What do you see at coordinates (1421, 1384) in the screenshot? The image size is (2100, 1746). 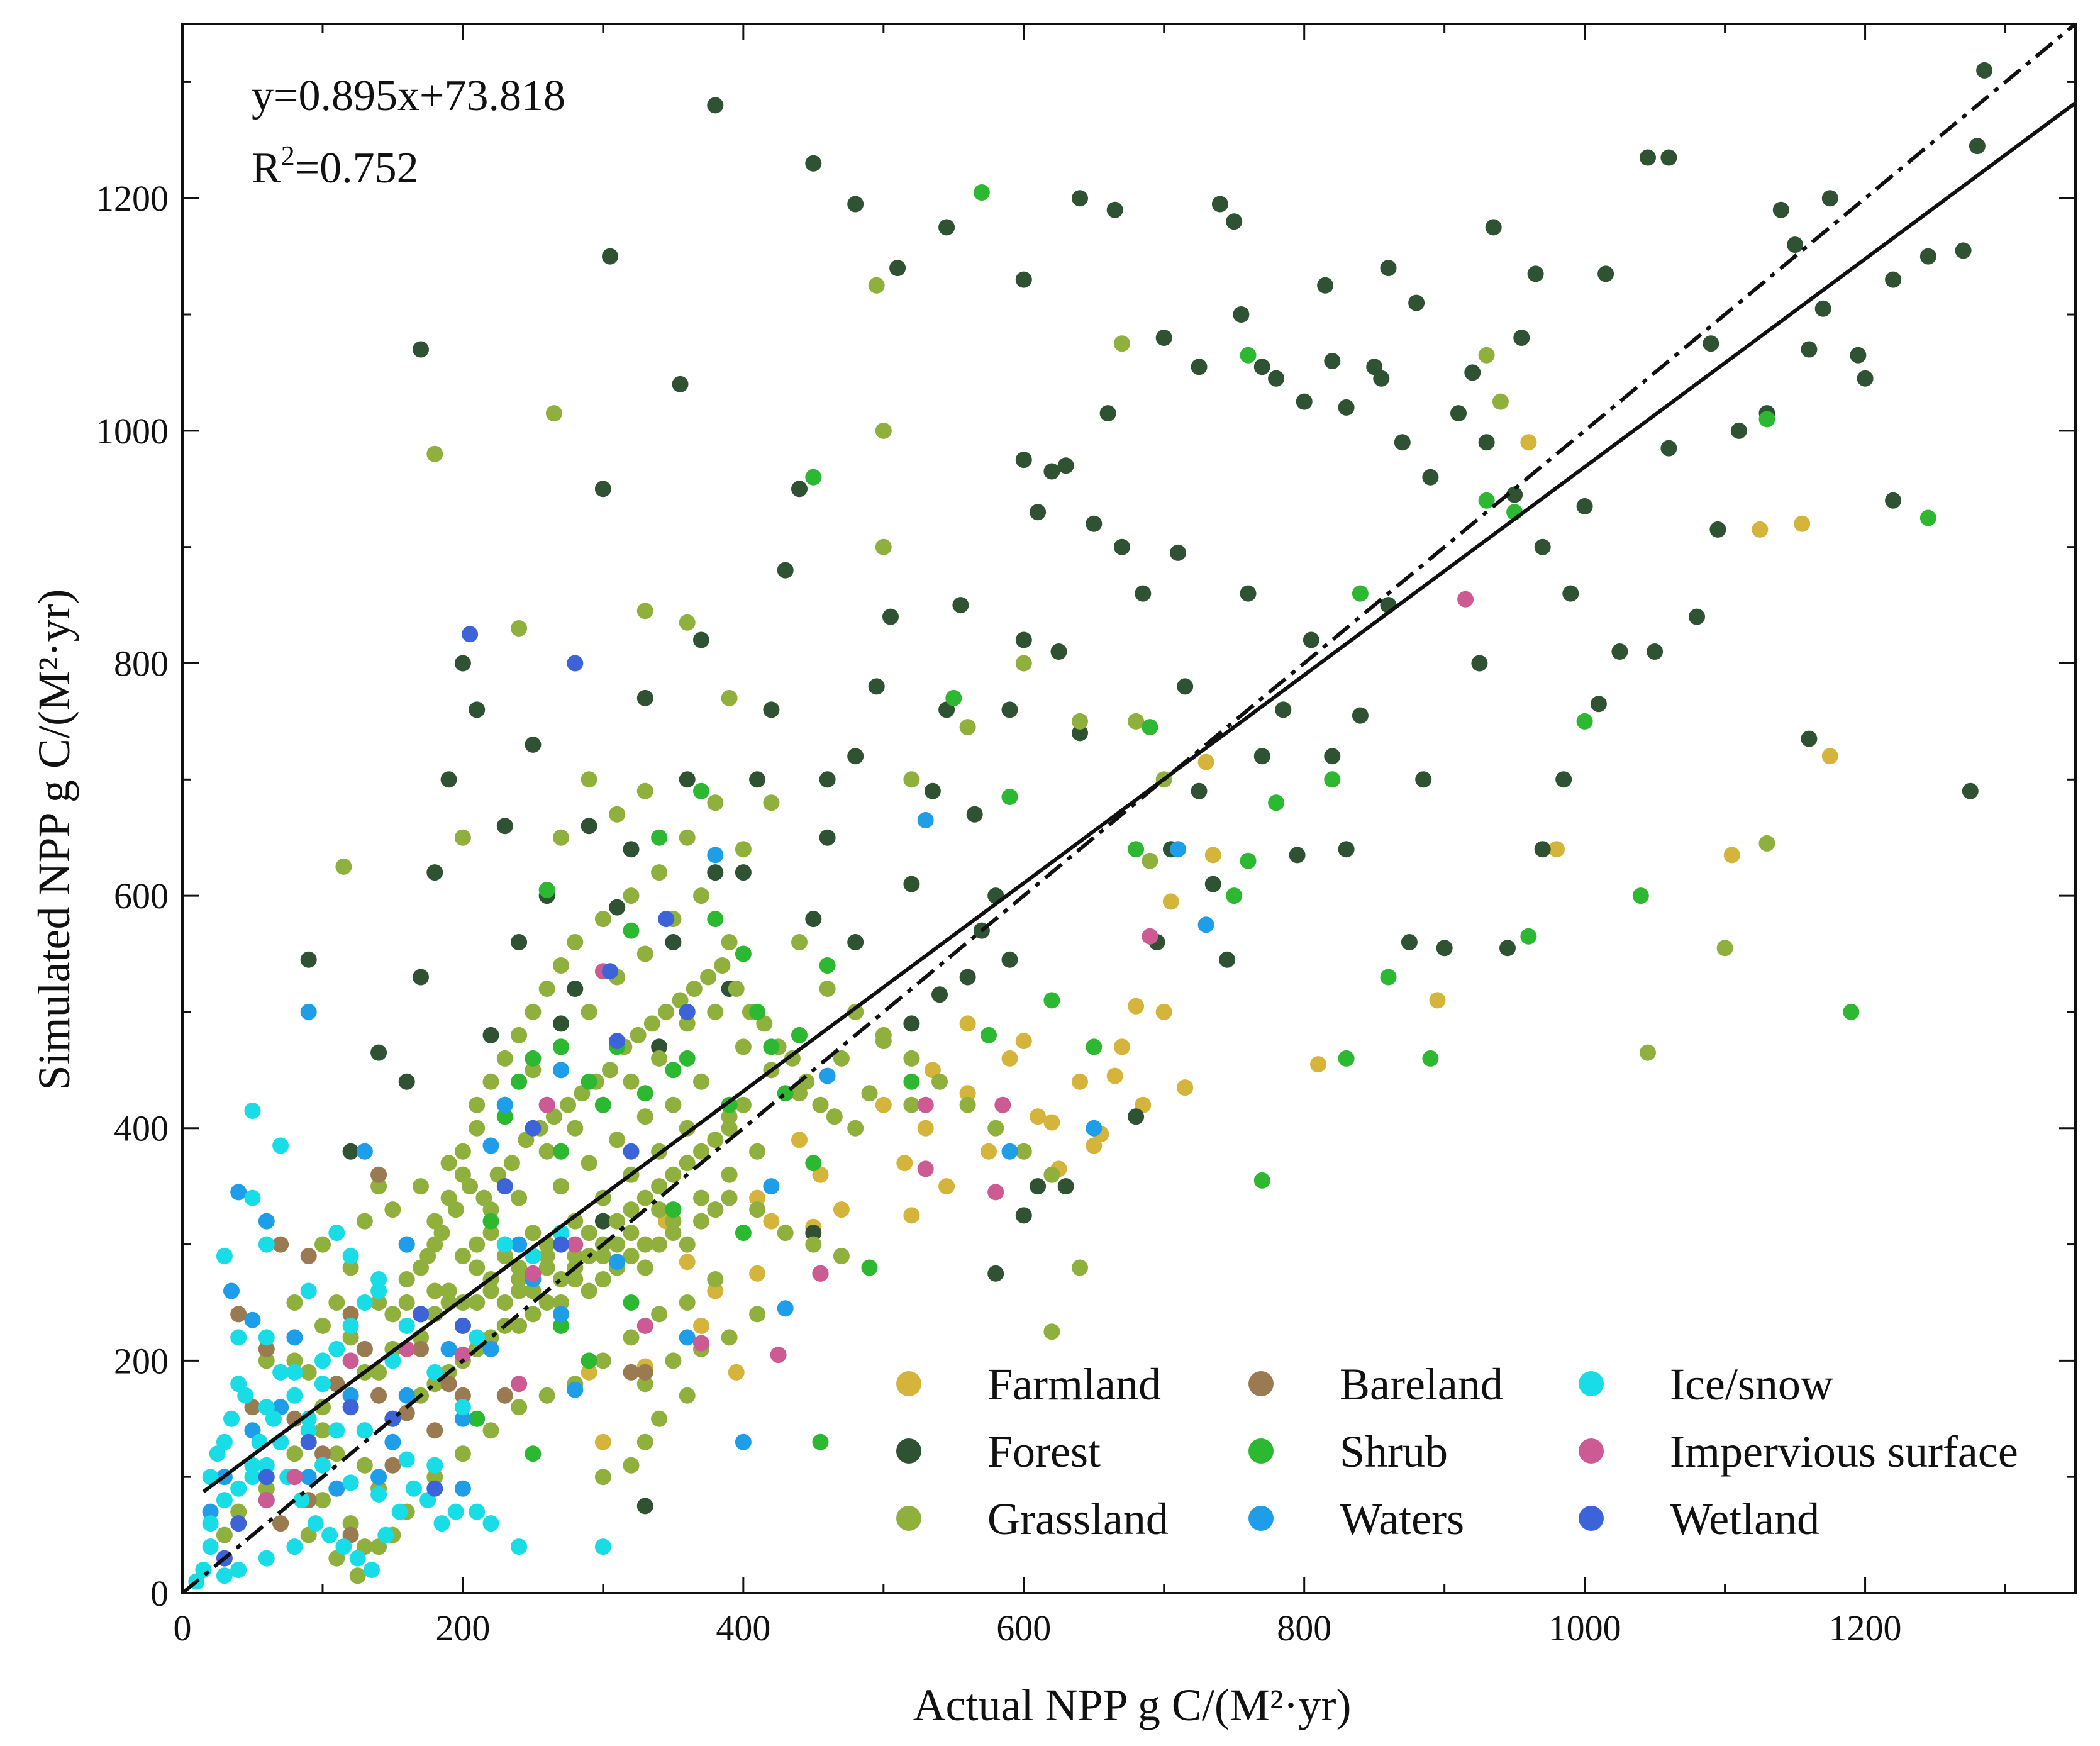 I see `legend-label: Bareland` at bounding box center [1421, 1384].